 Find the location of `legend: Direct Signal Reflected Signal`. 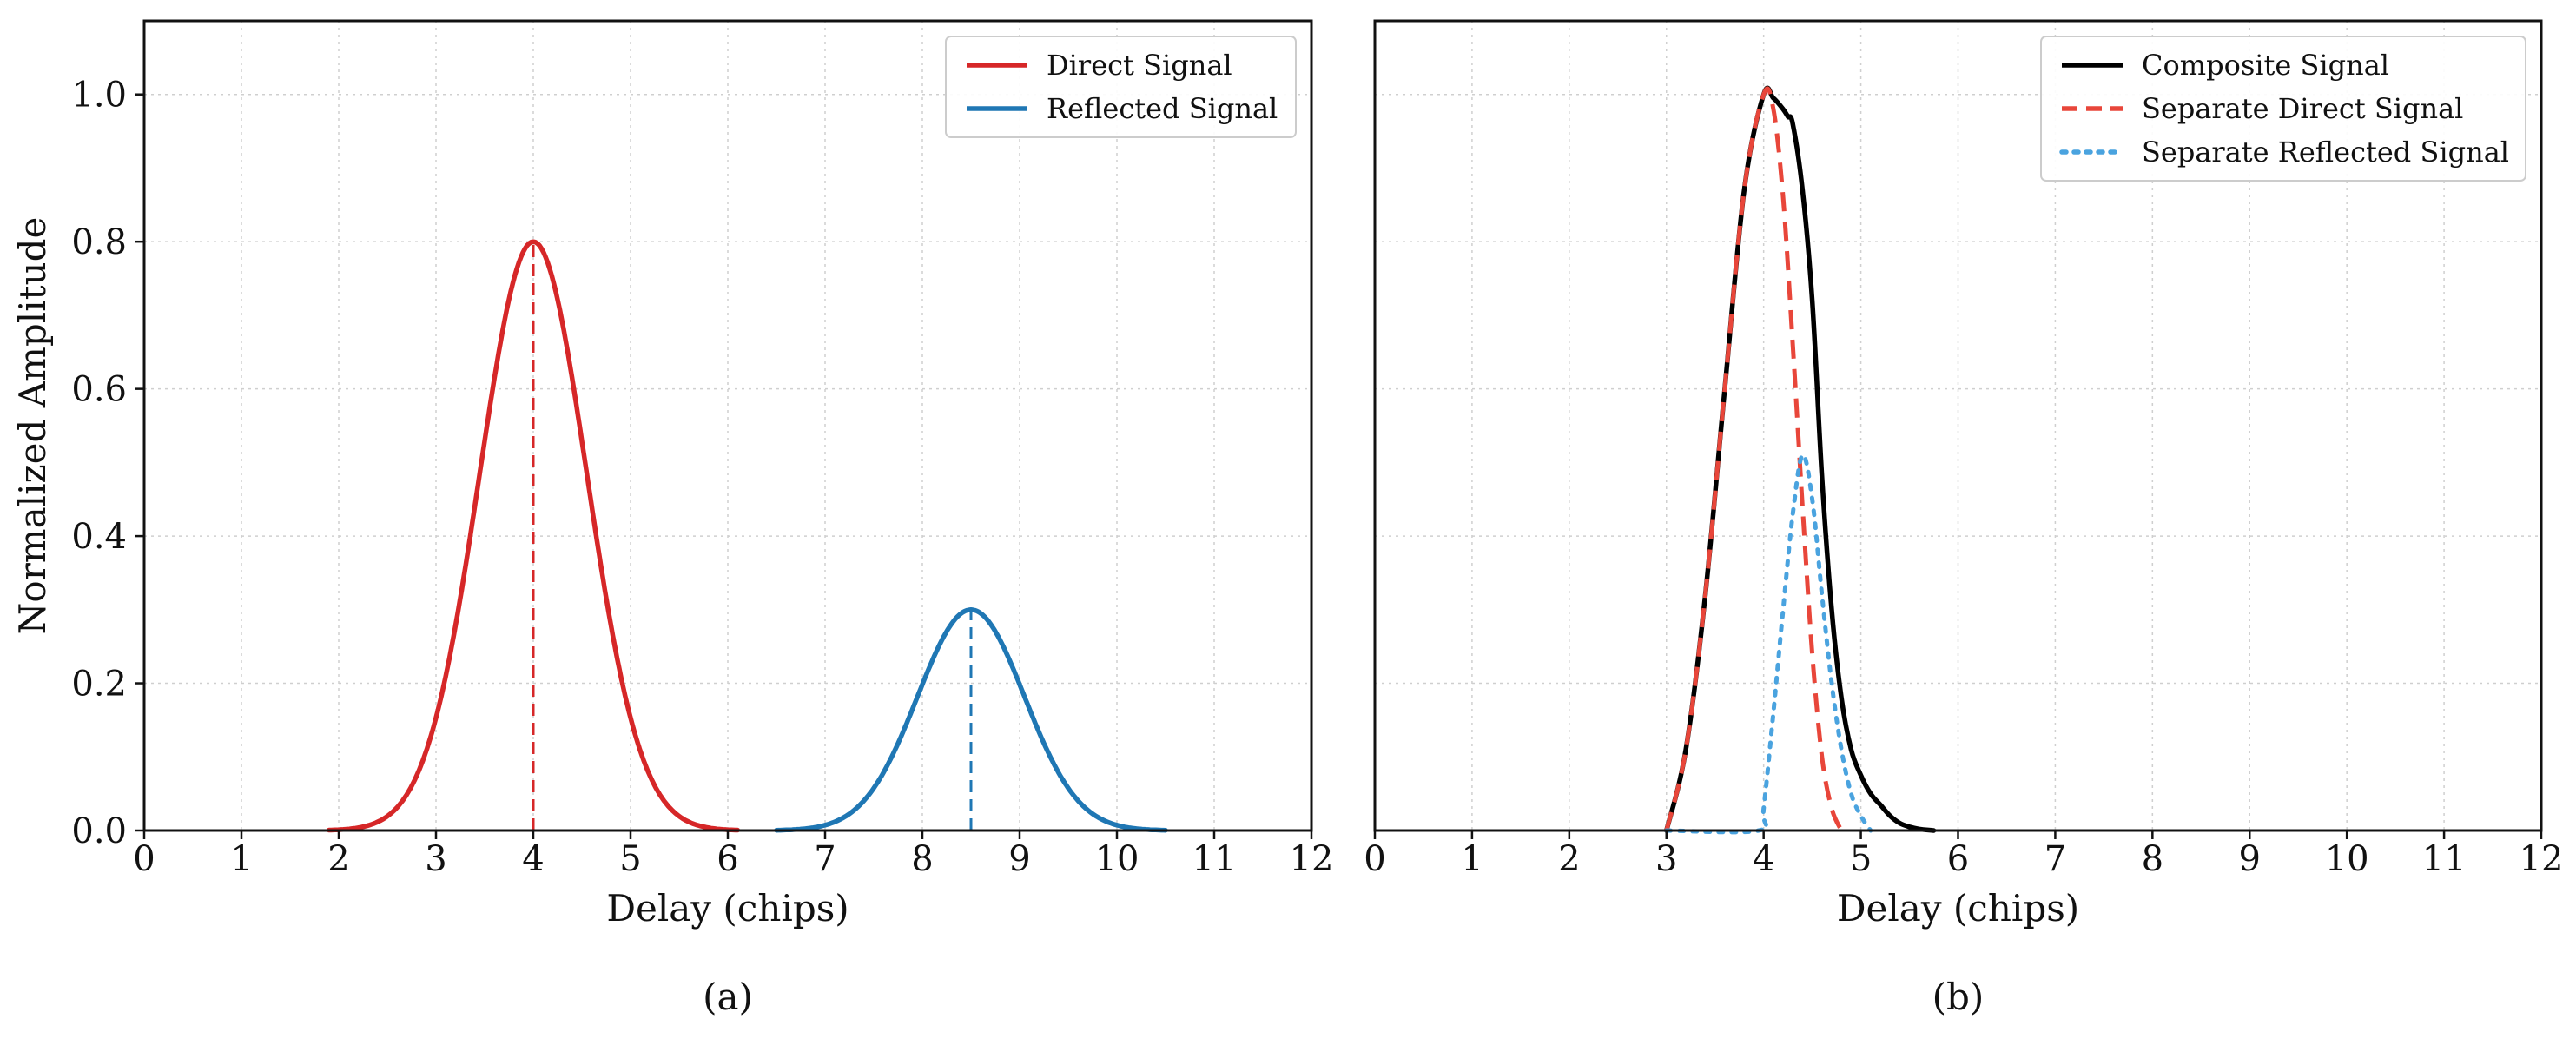

legend: Direct Signal Reflected Signal is located at coordinates (1121, 87).